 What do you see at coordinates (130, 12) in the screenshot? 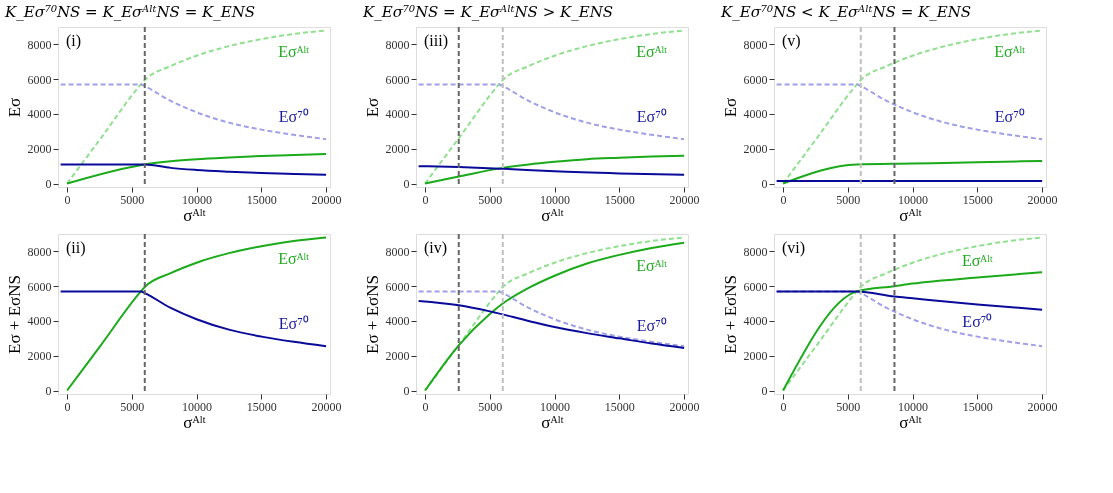
I see `chart-title: K_Eσ⁷⁰NS = K_EσᴬˡᵗNS = K_ENS` at bounding box center [130, 12].